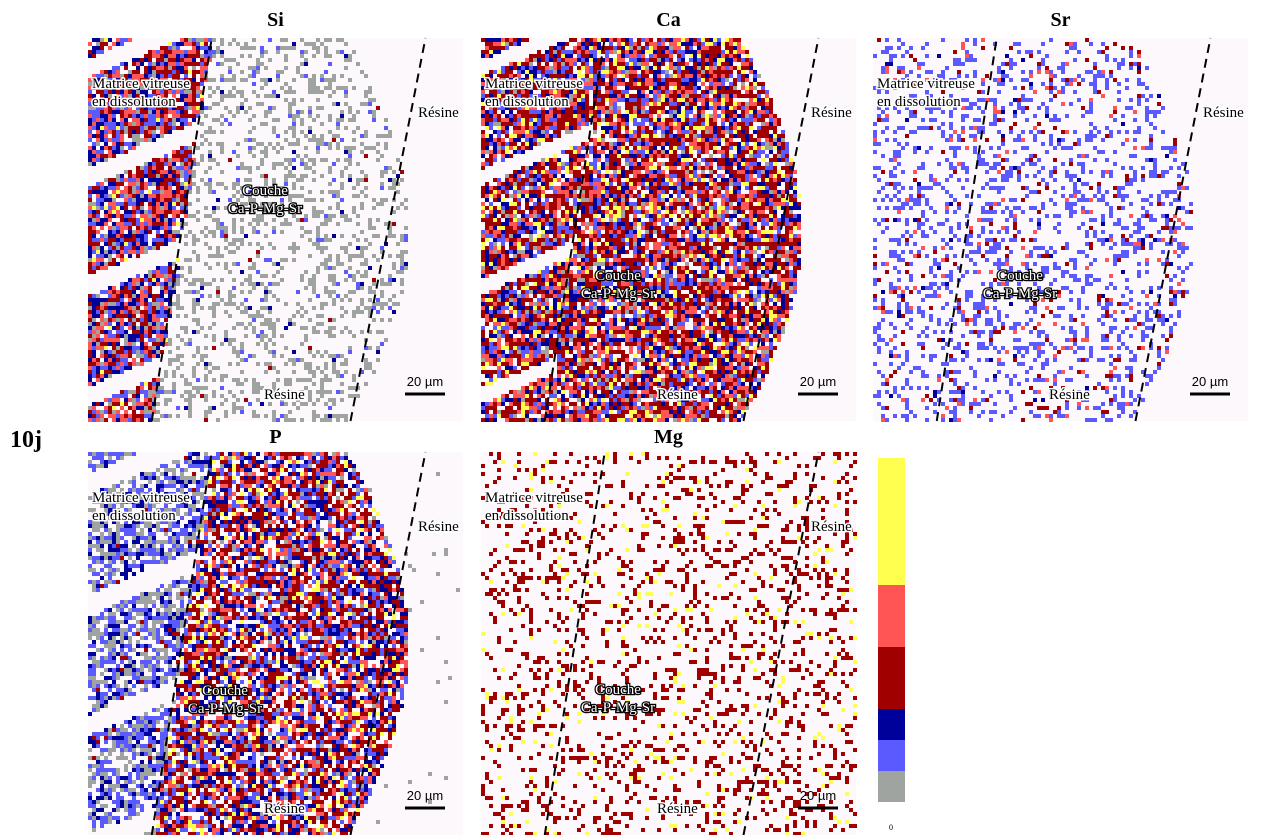  I want to click on colorbar-label: 0, so click(891, 827).